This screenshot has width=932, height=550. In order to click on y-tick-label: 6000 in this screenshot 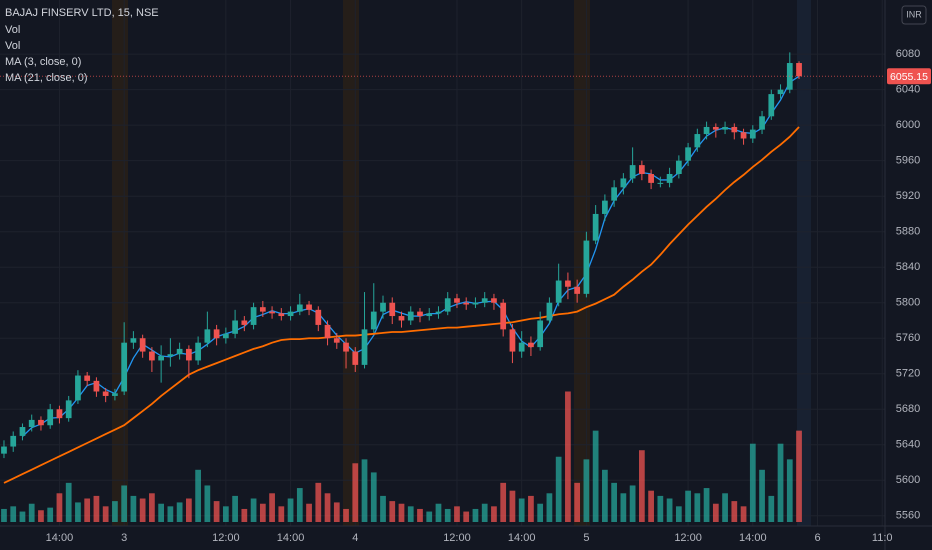, I will do `click(908, 125)`.